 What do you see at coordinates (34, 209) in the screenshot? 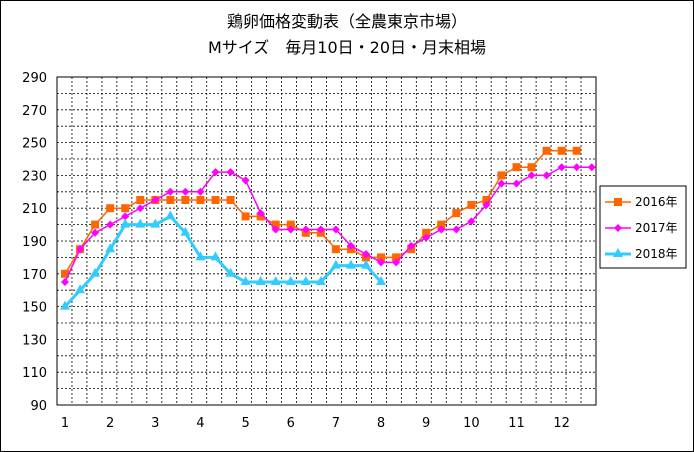
I see `y-tick-label: 210` at bounding box center [34, 209].